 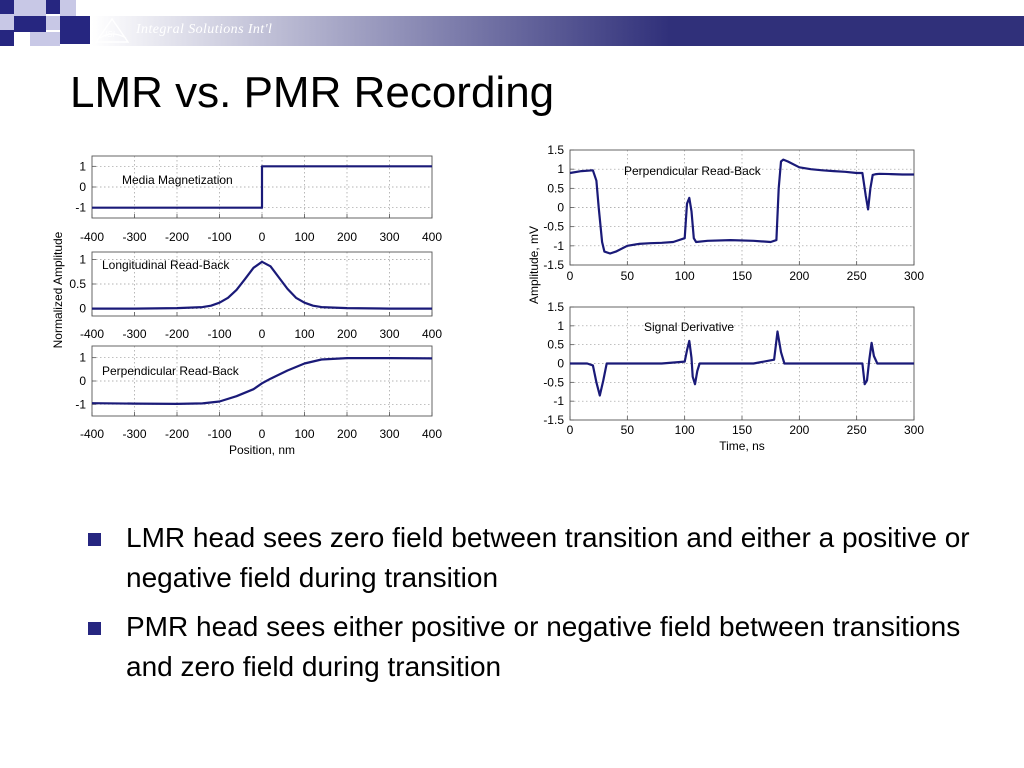 What do you see at coordinates (166, 265) in the screenshot?
I see `panel-title: Longitudinal Read-Back` at bounding box center [166, 265].